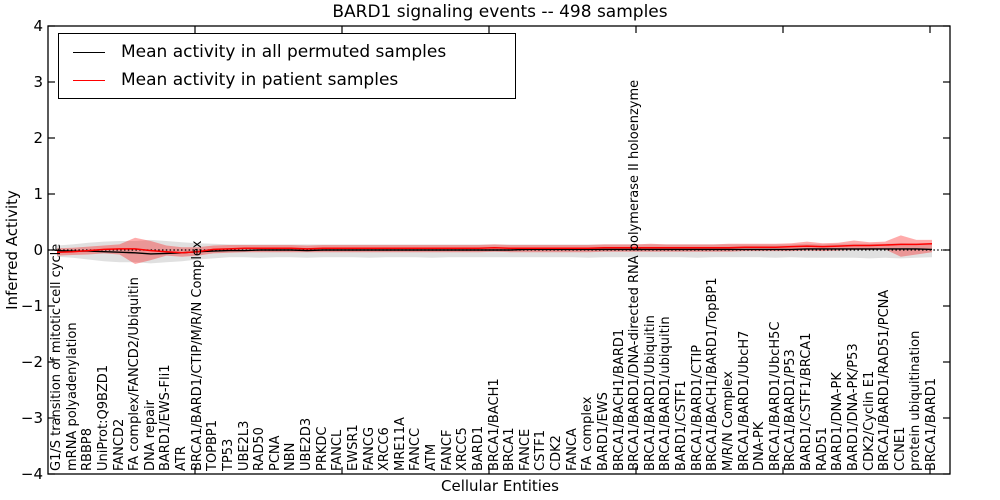 Image resolution: width=1000 pixels, height=500 pixels. I want to click on x-tick-label: XRCC6, so click(385, 449).